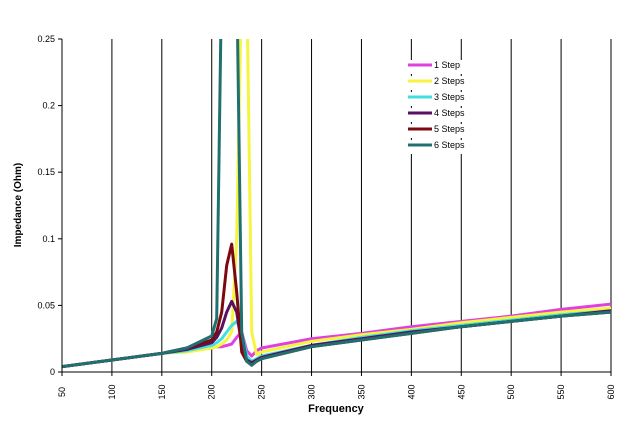 The height and width of the screenshot is (430, 642). What do you see at coordinates (18, 205) in the screenshot?
I see `y-axis-label: Impedance (Ohm)` at bounding box center [18, 205].